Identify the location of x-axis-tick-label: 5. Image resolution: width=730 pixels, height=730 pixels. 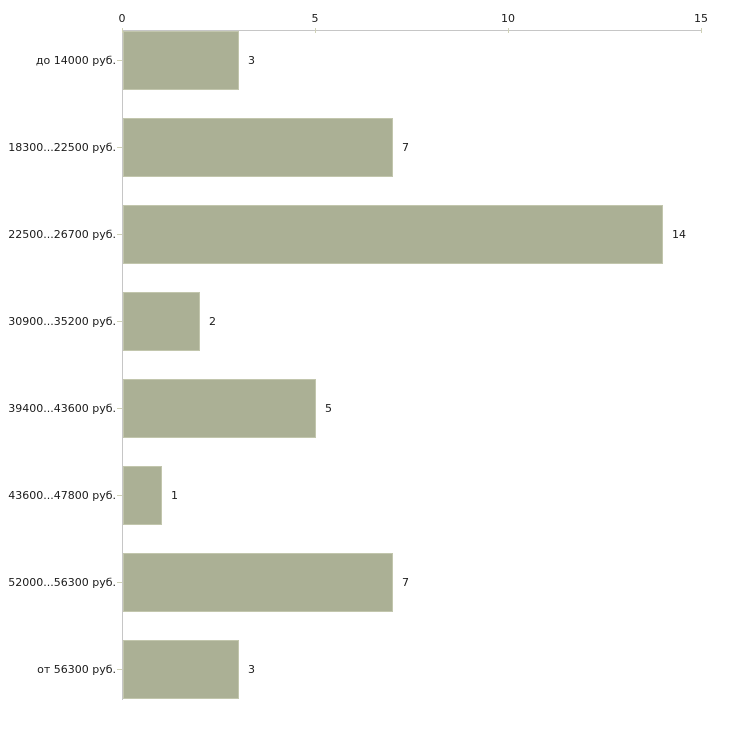
(315, 18).